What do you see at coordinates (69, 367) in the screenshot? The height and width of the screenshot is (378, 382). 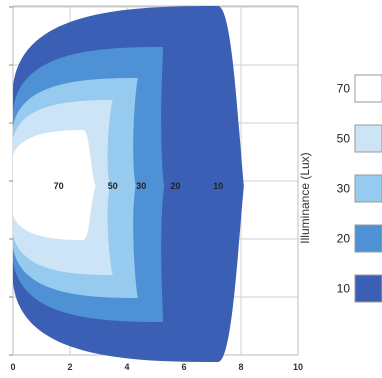 I see `x-tick-label: 2` at bounding box center [69, 367].